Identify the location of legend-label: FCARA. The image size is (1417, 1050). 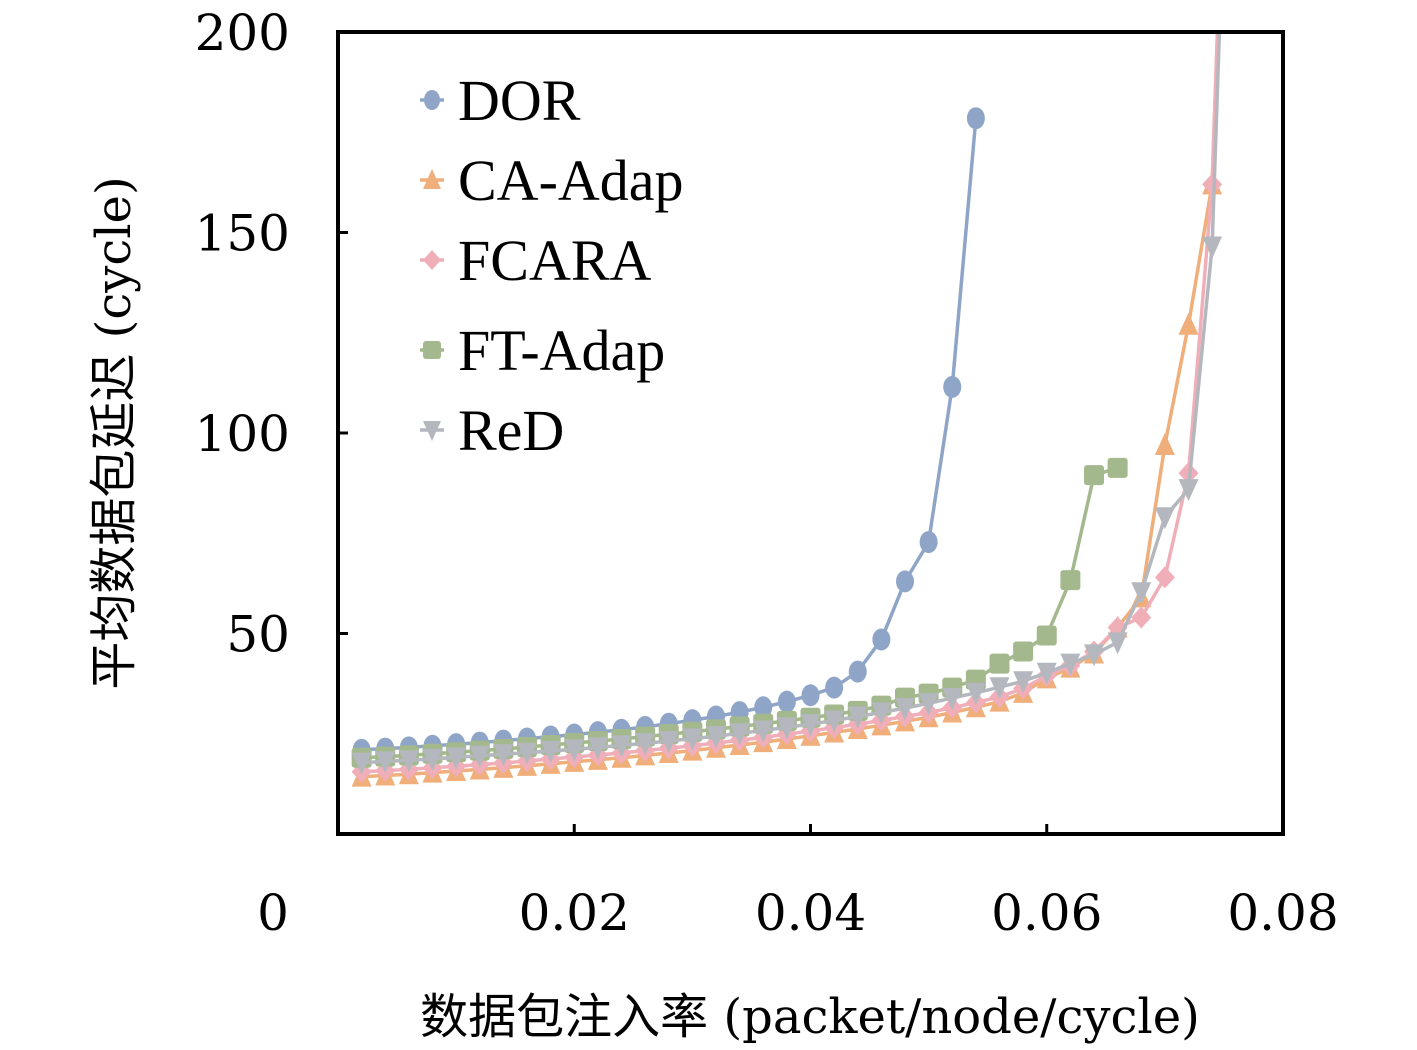
(555, 260).